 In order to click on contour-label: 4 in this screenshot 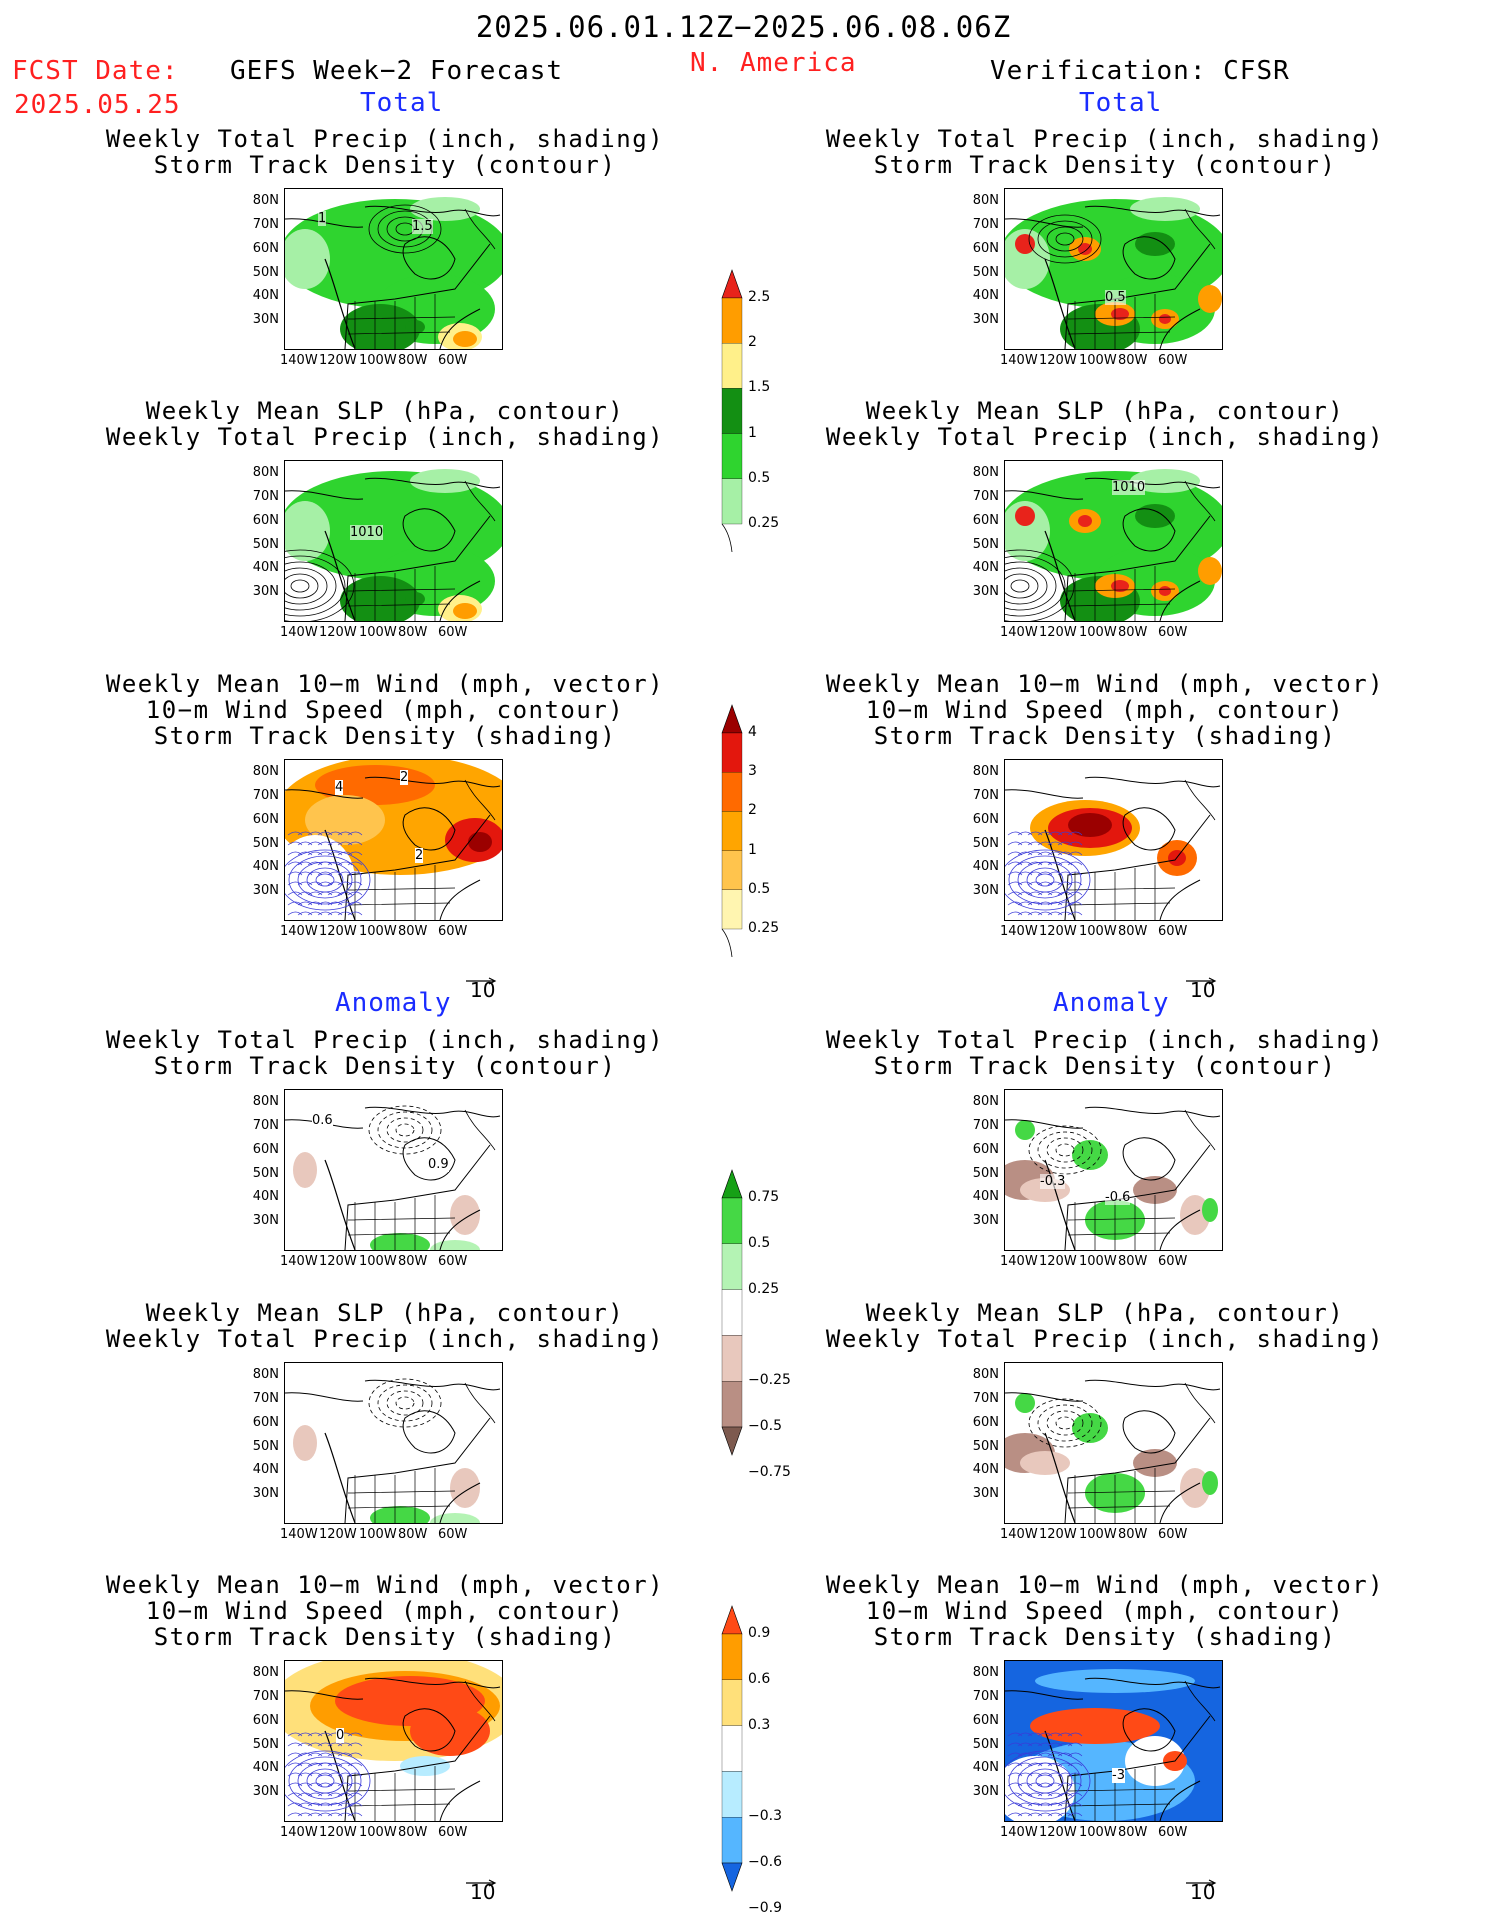, I will do `click(339, 787)`.